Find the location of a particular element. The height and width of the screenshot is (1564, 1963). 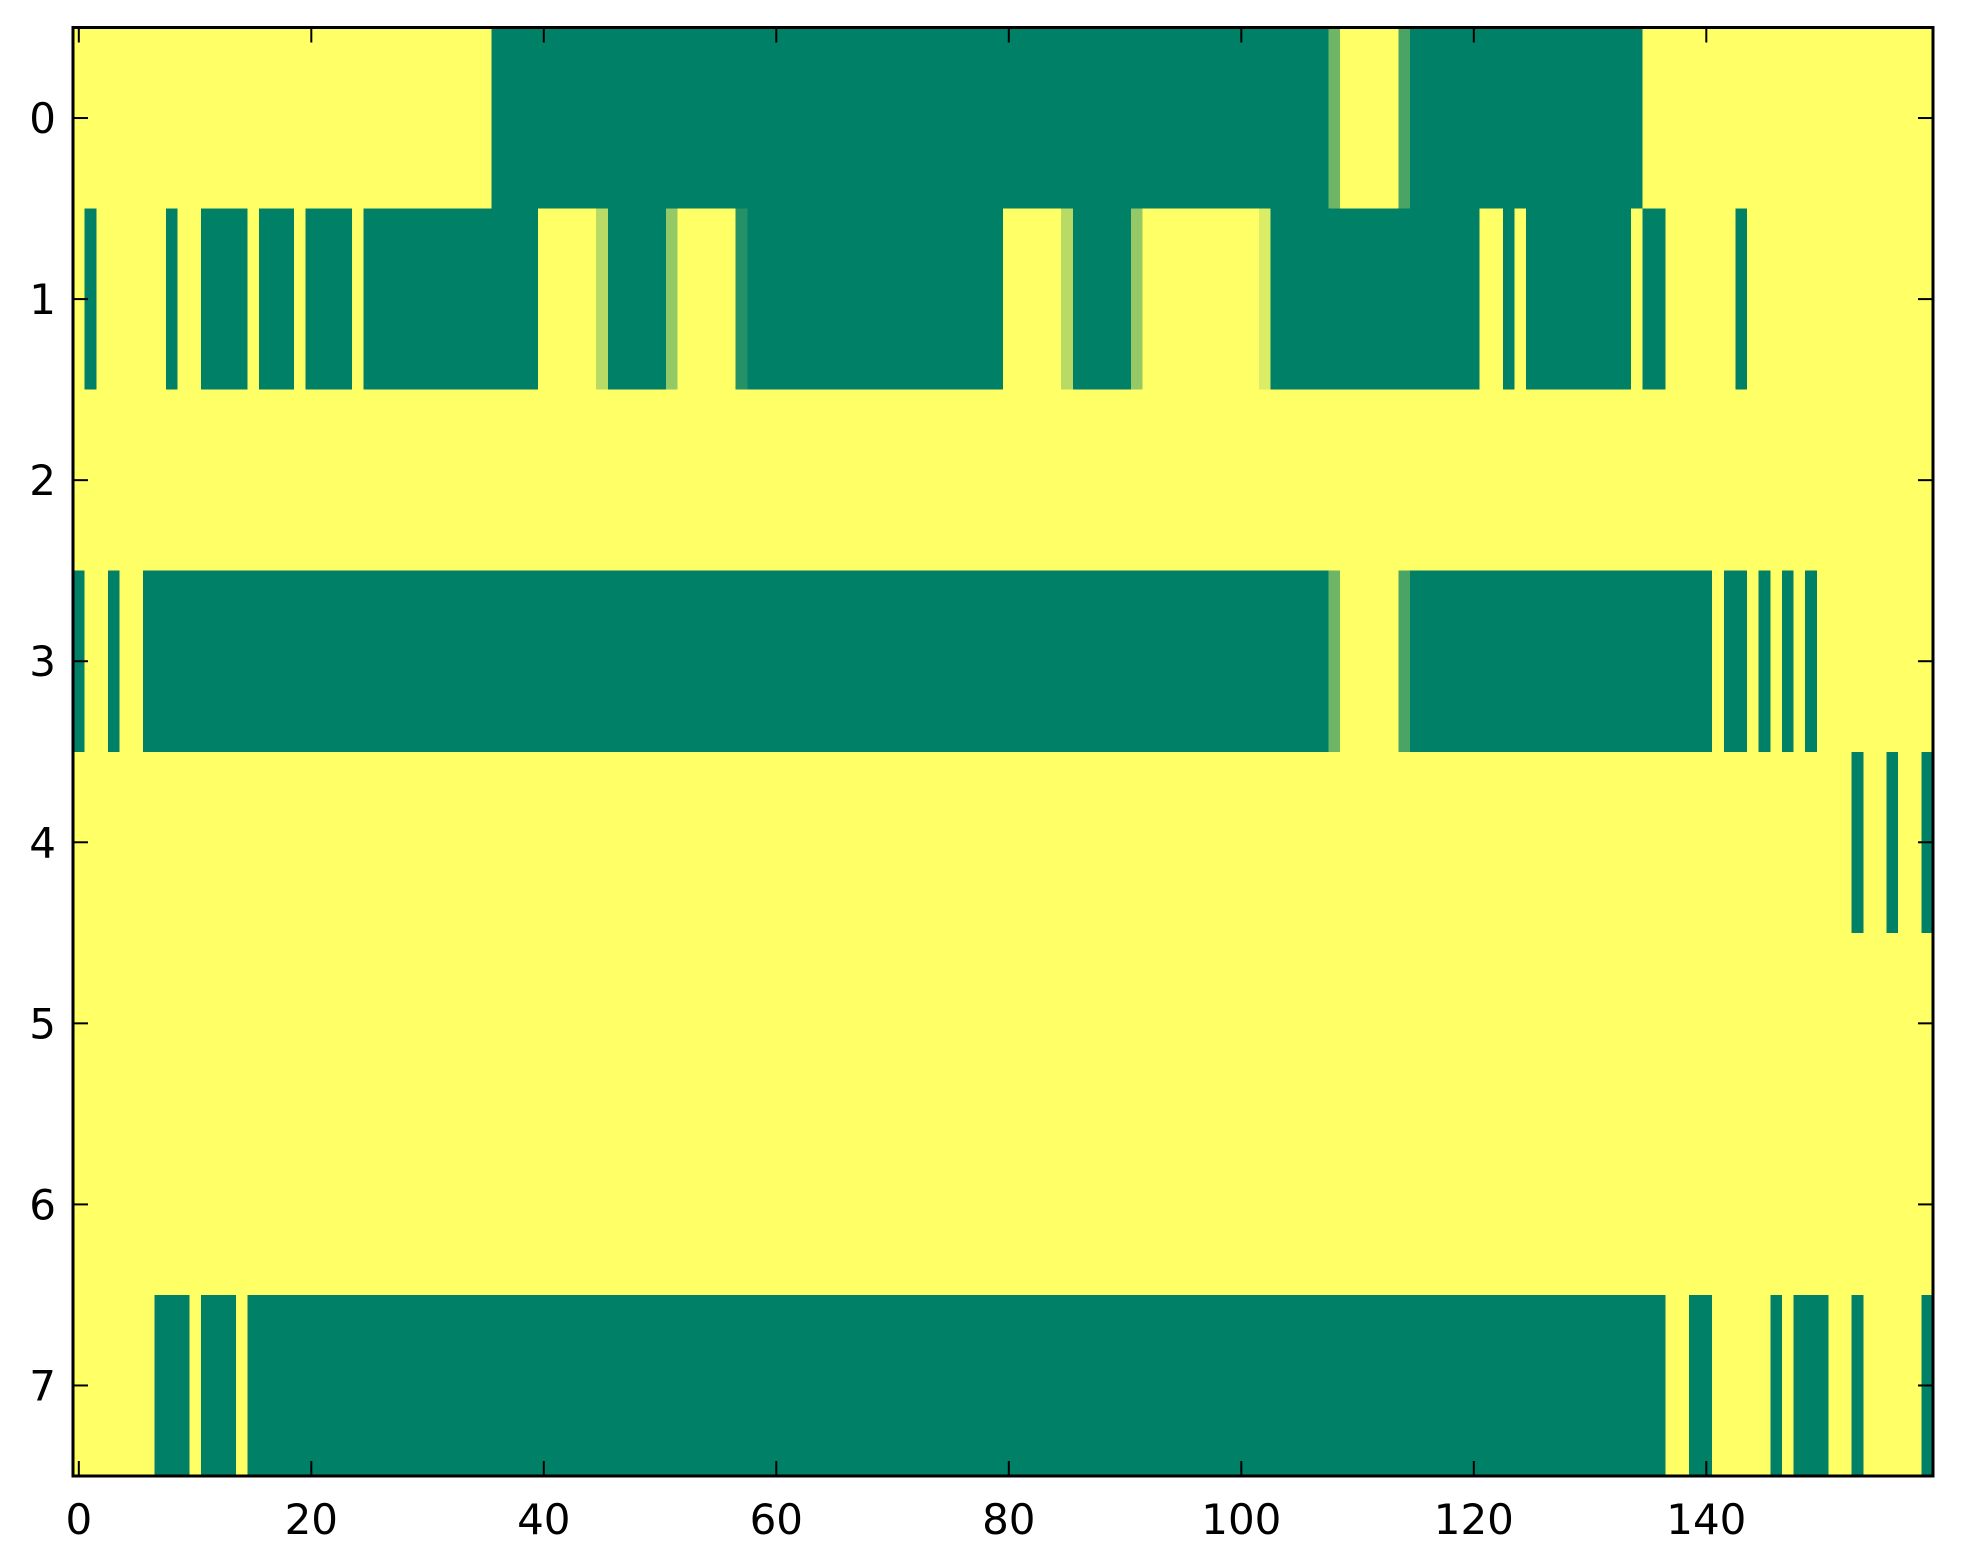

y-tick-label: 4 is located at coordinates (42, 842).